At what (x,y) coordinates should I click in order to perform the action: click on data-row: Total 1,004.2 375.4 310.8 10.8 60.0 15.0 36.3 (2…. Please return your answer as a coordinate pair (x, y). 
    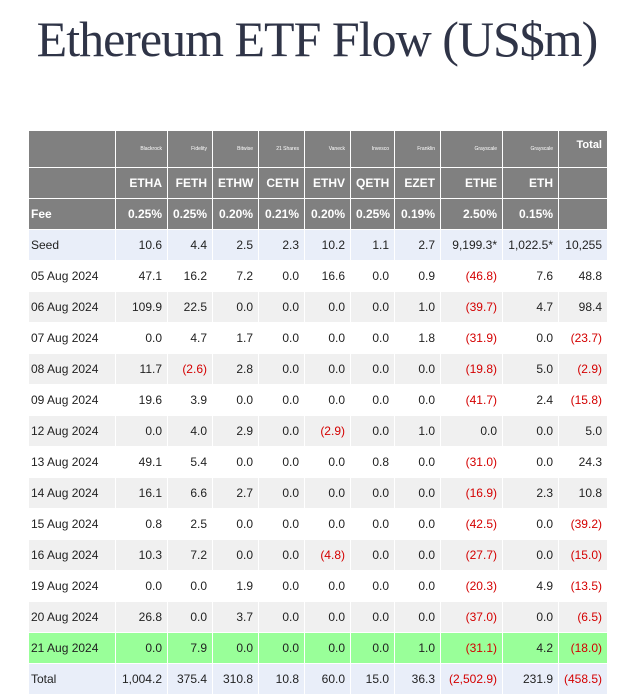
    Looking at the image, I should click on (318, 679).